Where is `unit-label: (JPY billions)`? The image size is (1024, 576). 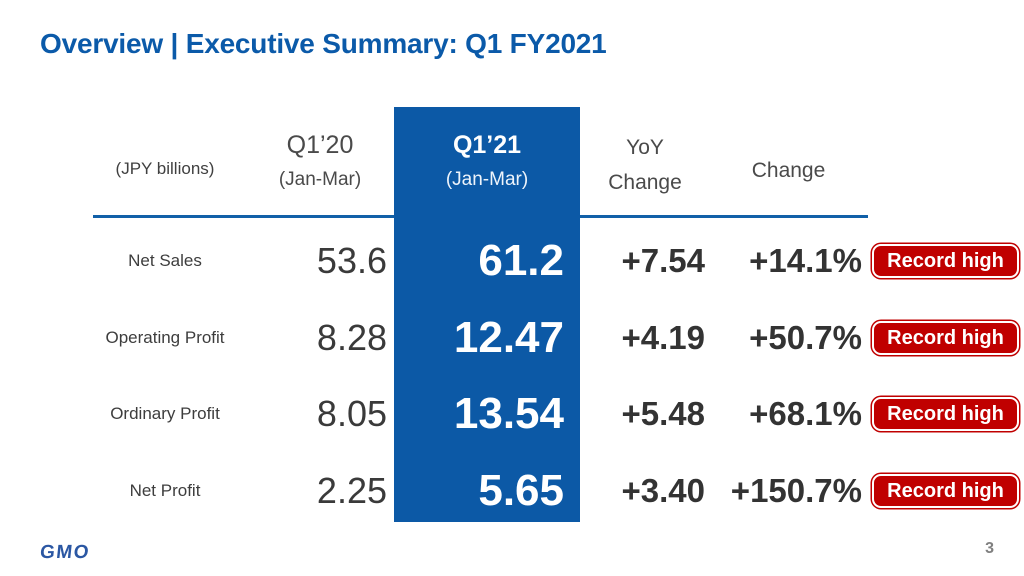 unit-label: (JPY billions) is located at coordinates (165, 168).